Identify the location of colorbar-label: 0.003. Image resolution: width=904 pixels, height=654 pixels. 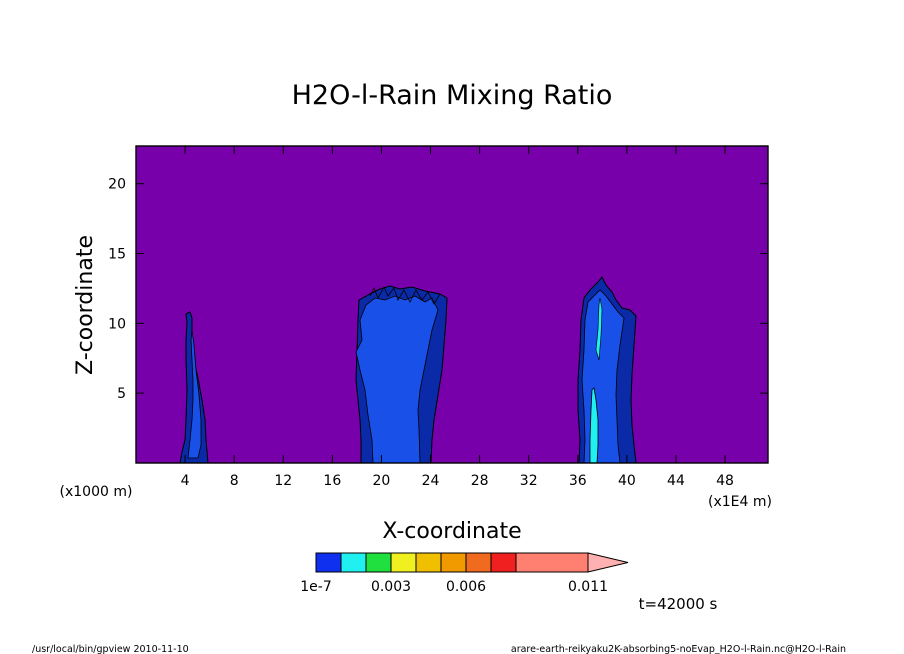
(391, 587).